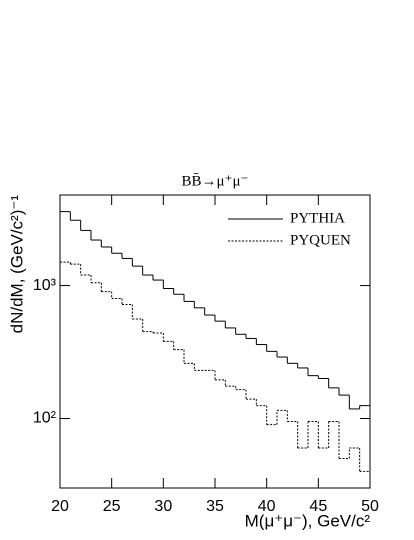 This screenshot has width=414, height=540. Describe the element at coordinates (45, 418) in the screenshot. I see `y-tick-label: 10²` at that location.